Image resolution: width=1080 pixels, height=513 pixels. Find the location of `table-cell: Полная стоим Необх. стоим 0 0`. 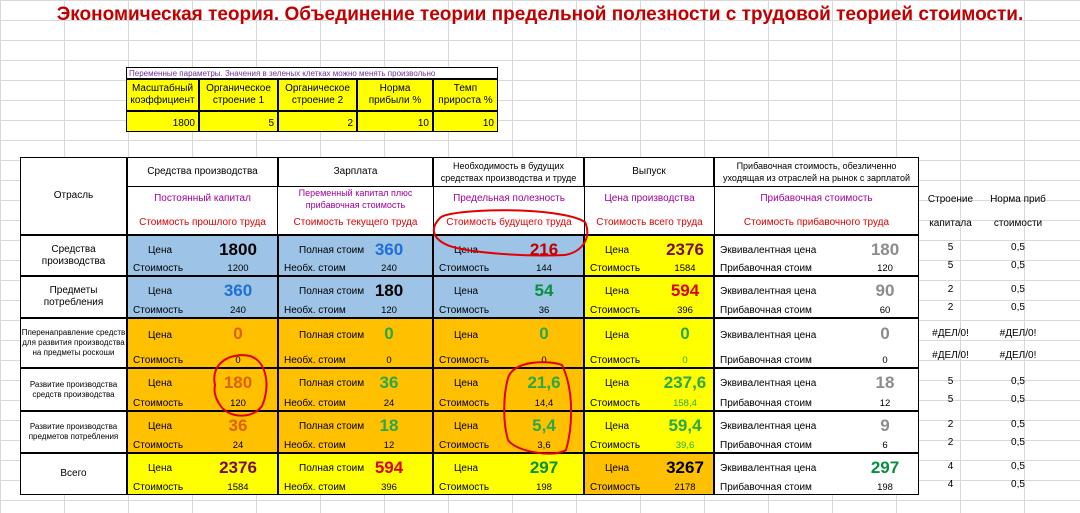

table-cell: Полная стоим Необх. стоим 0 0 is located at coordinates (355, 343).